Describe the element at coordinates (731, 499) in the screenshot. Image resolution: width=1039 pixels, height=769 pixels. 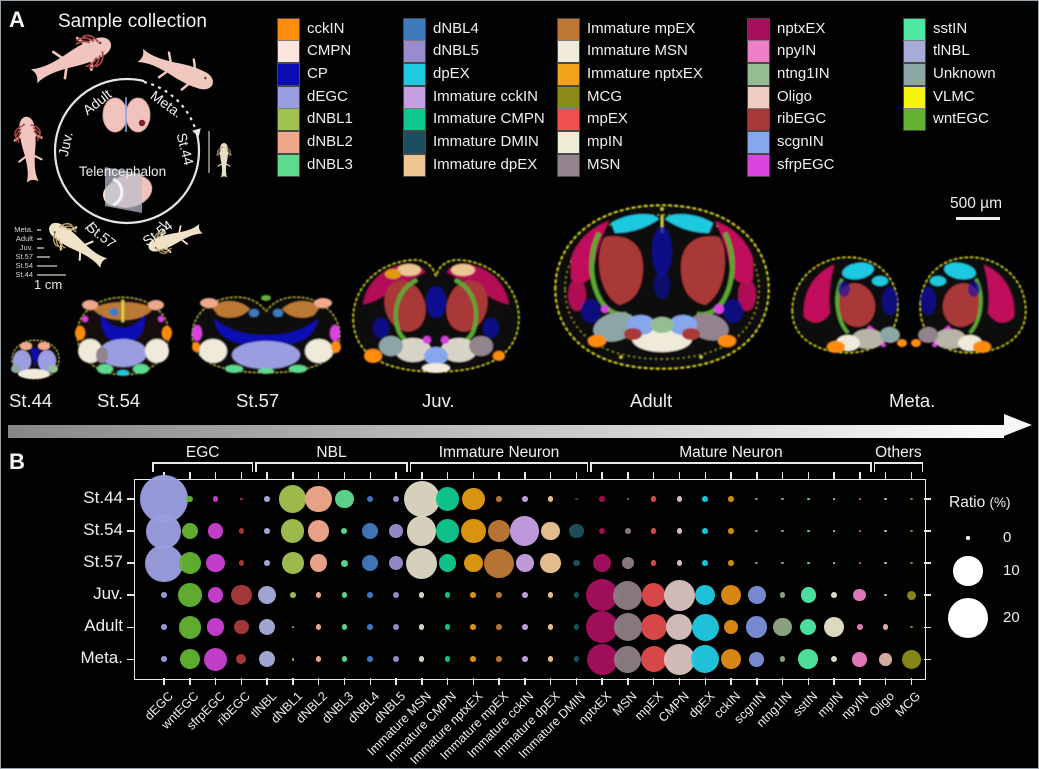
I see `dot-St.44-cckIN` at that location.